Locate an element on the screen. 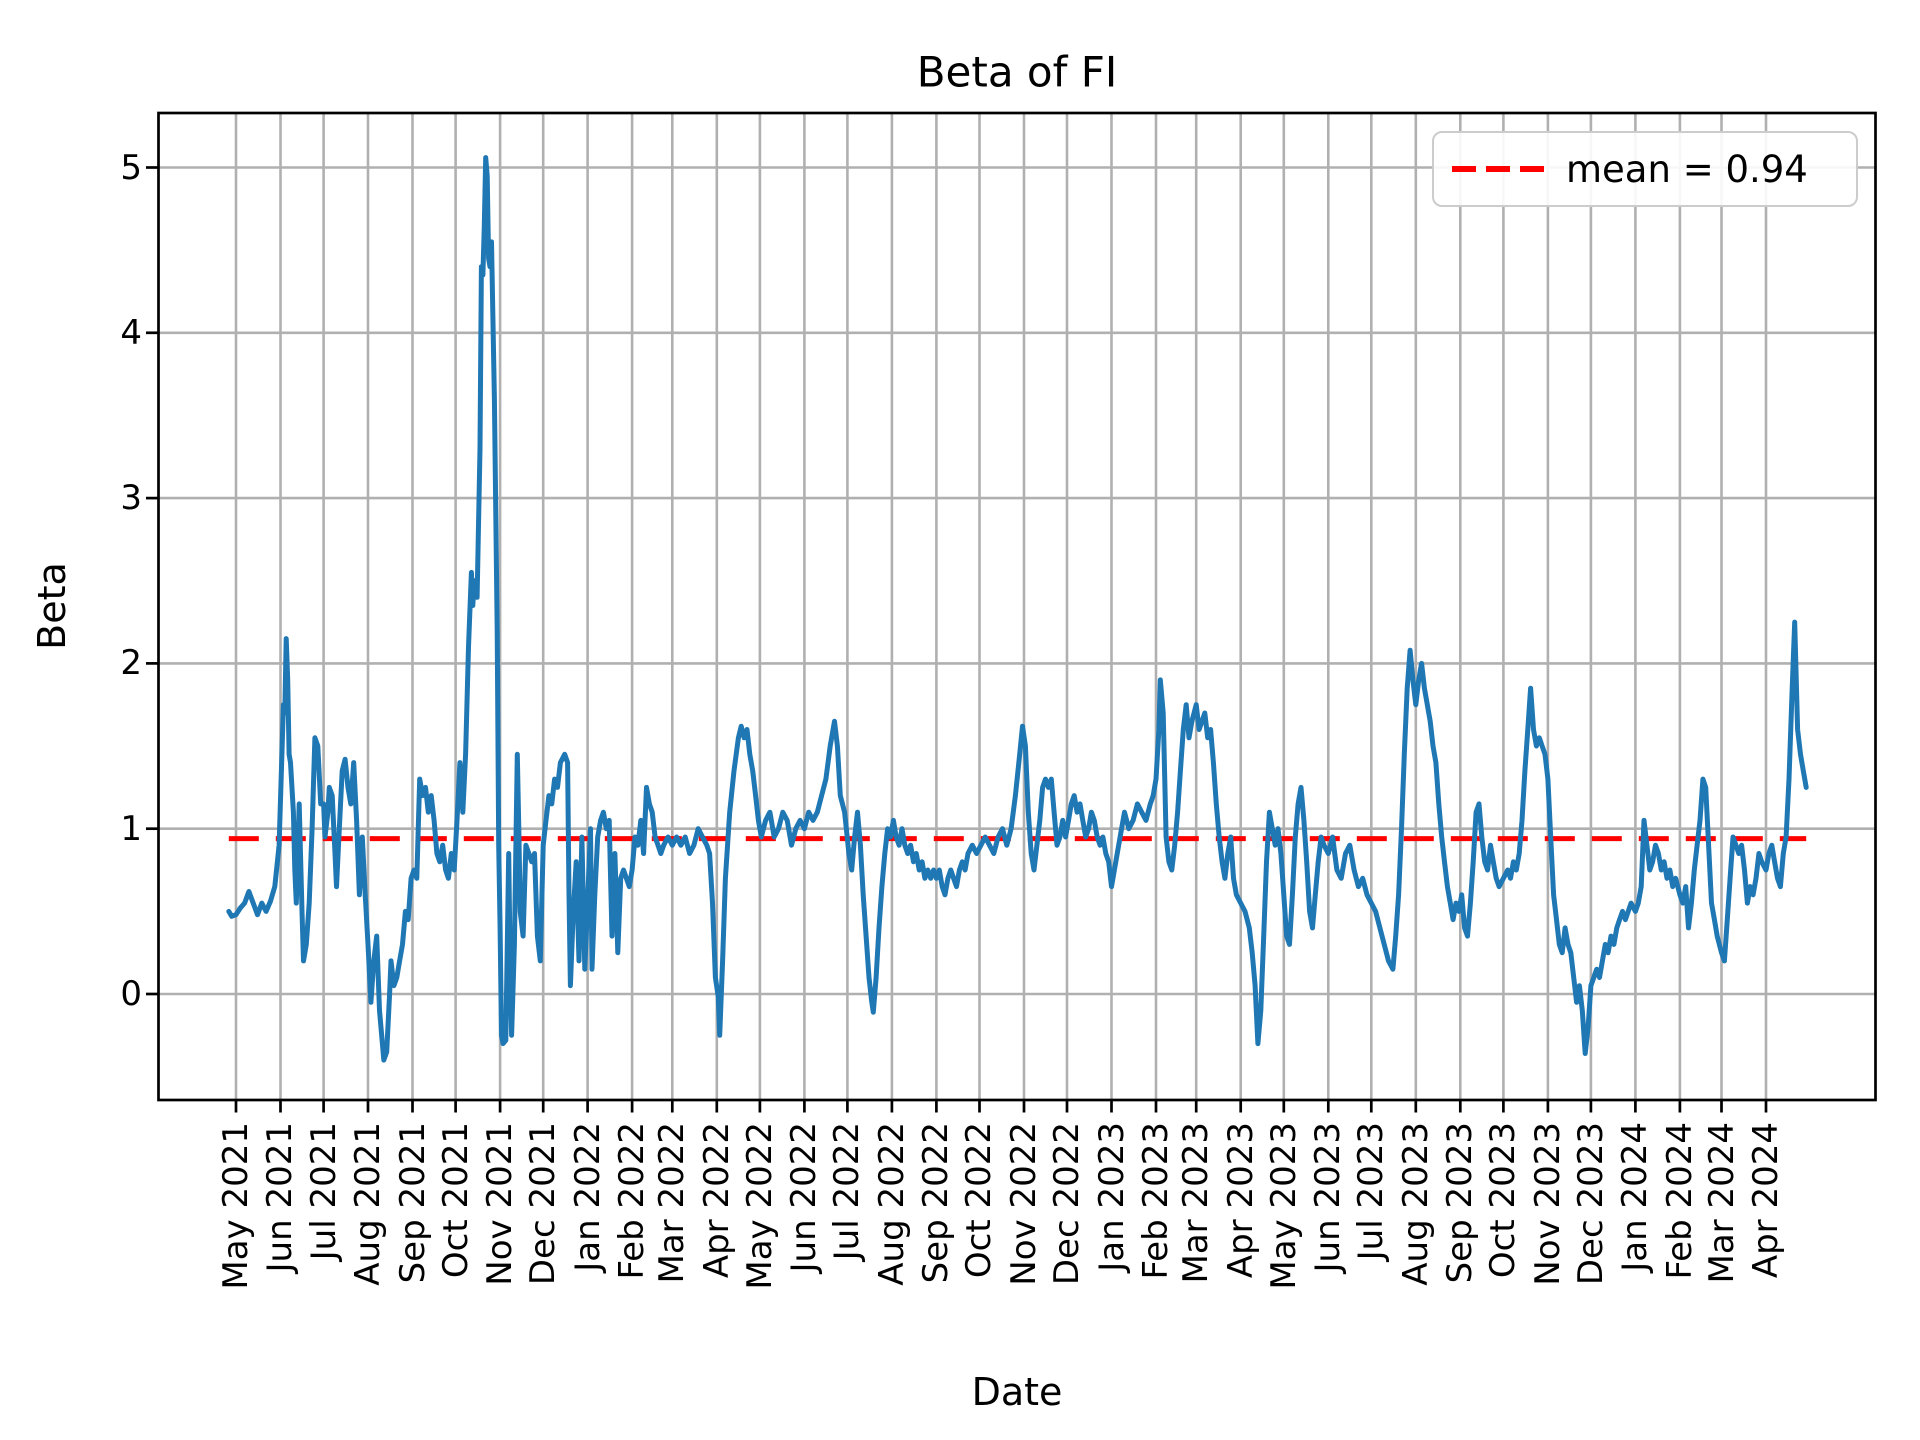 The height and width of the screenshot is (1440, 1920). x-tick-label: Apr 2024 is located at coordinates (1766, 1200).